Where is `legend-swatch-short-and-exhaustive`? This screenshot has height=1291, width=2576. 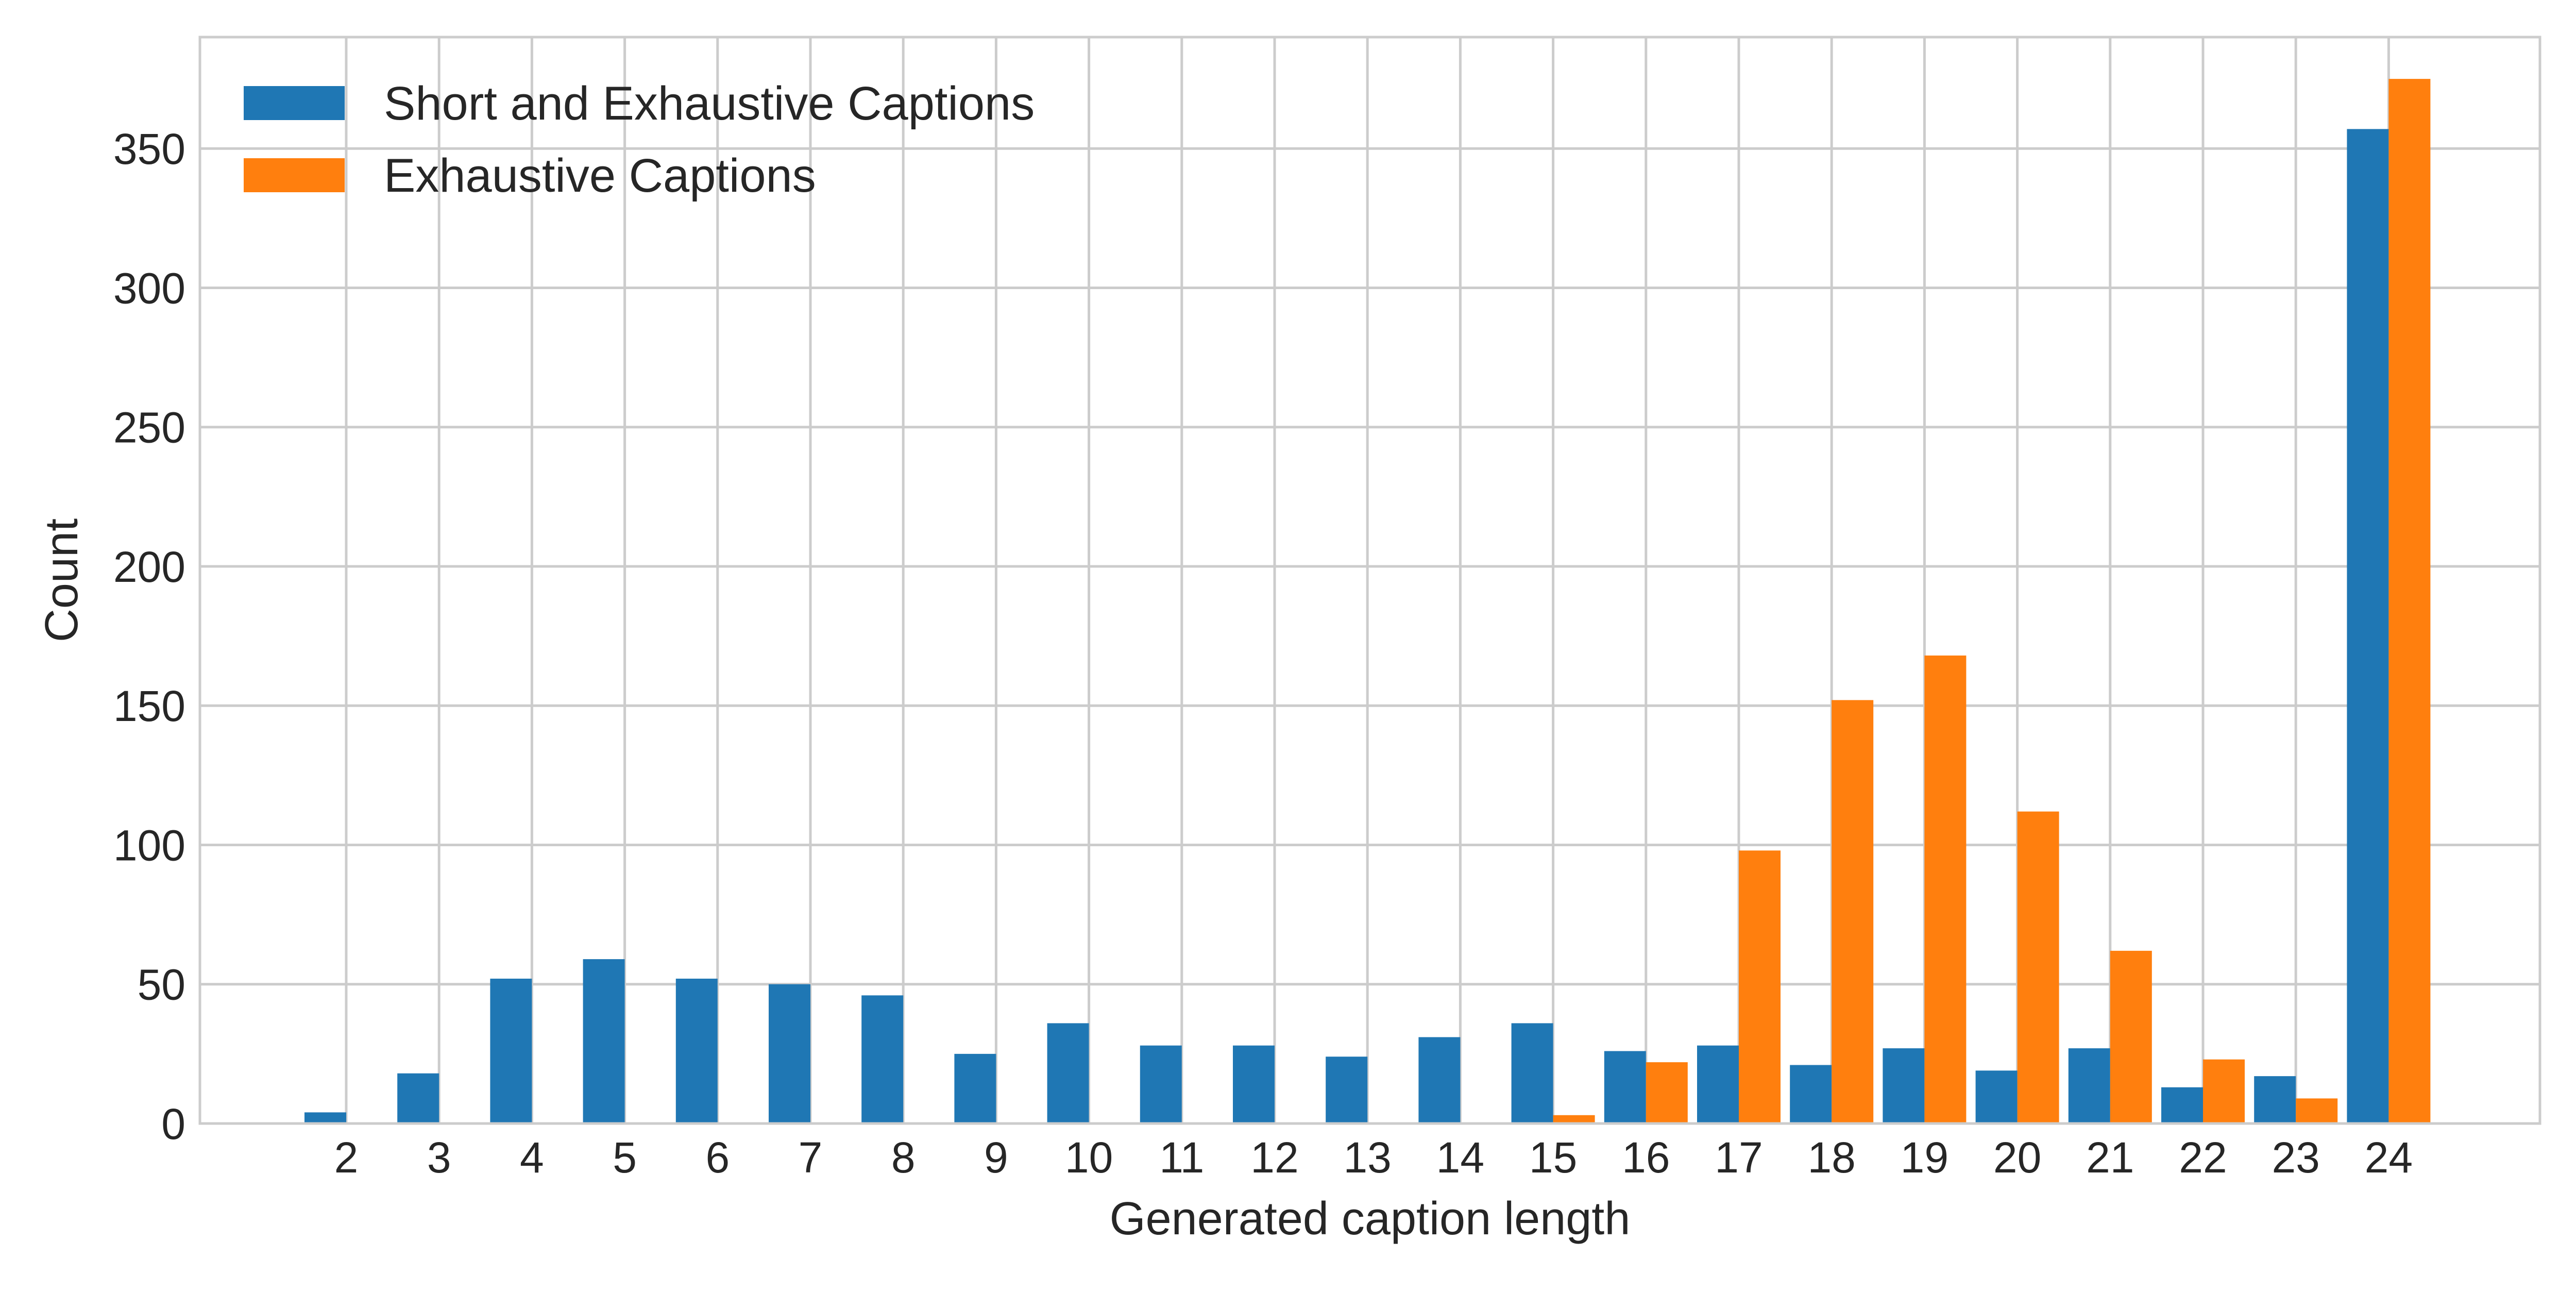
legend-swatch-short-and-exhaustive is located at coordinates (294, 103).